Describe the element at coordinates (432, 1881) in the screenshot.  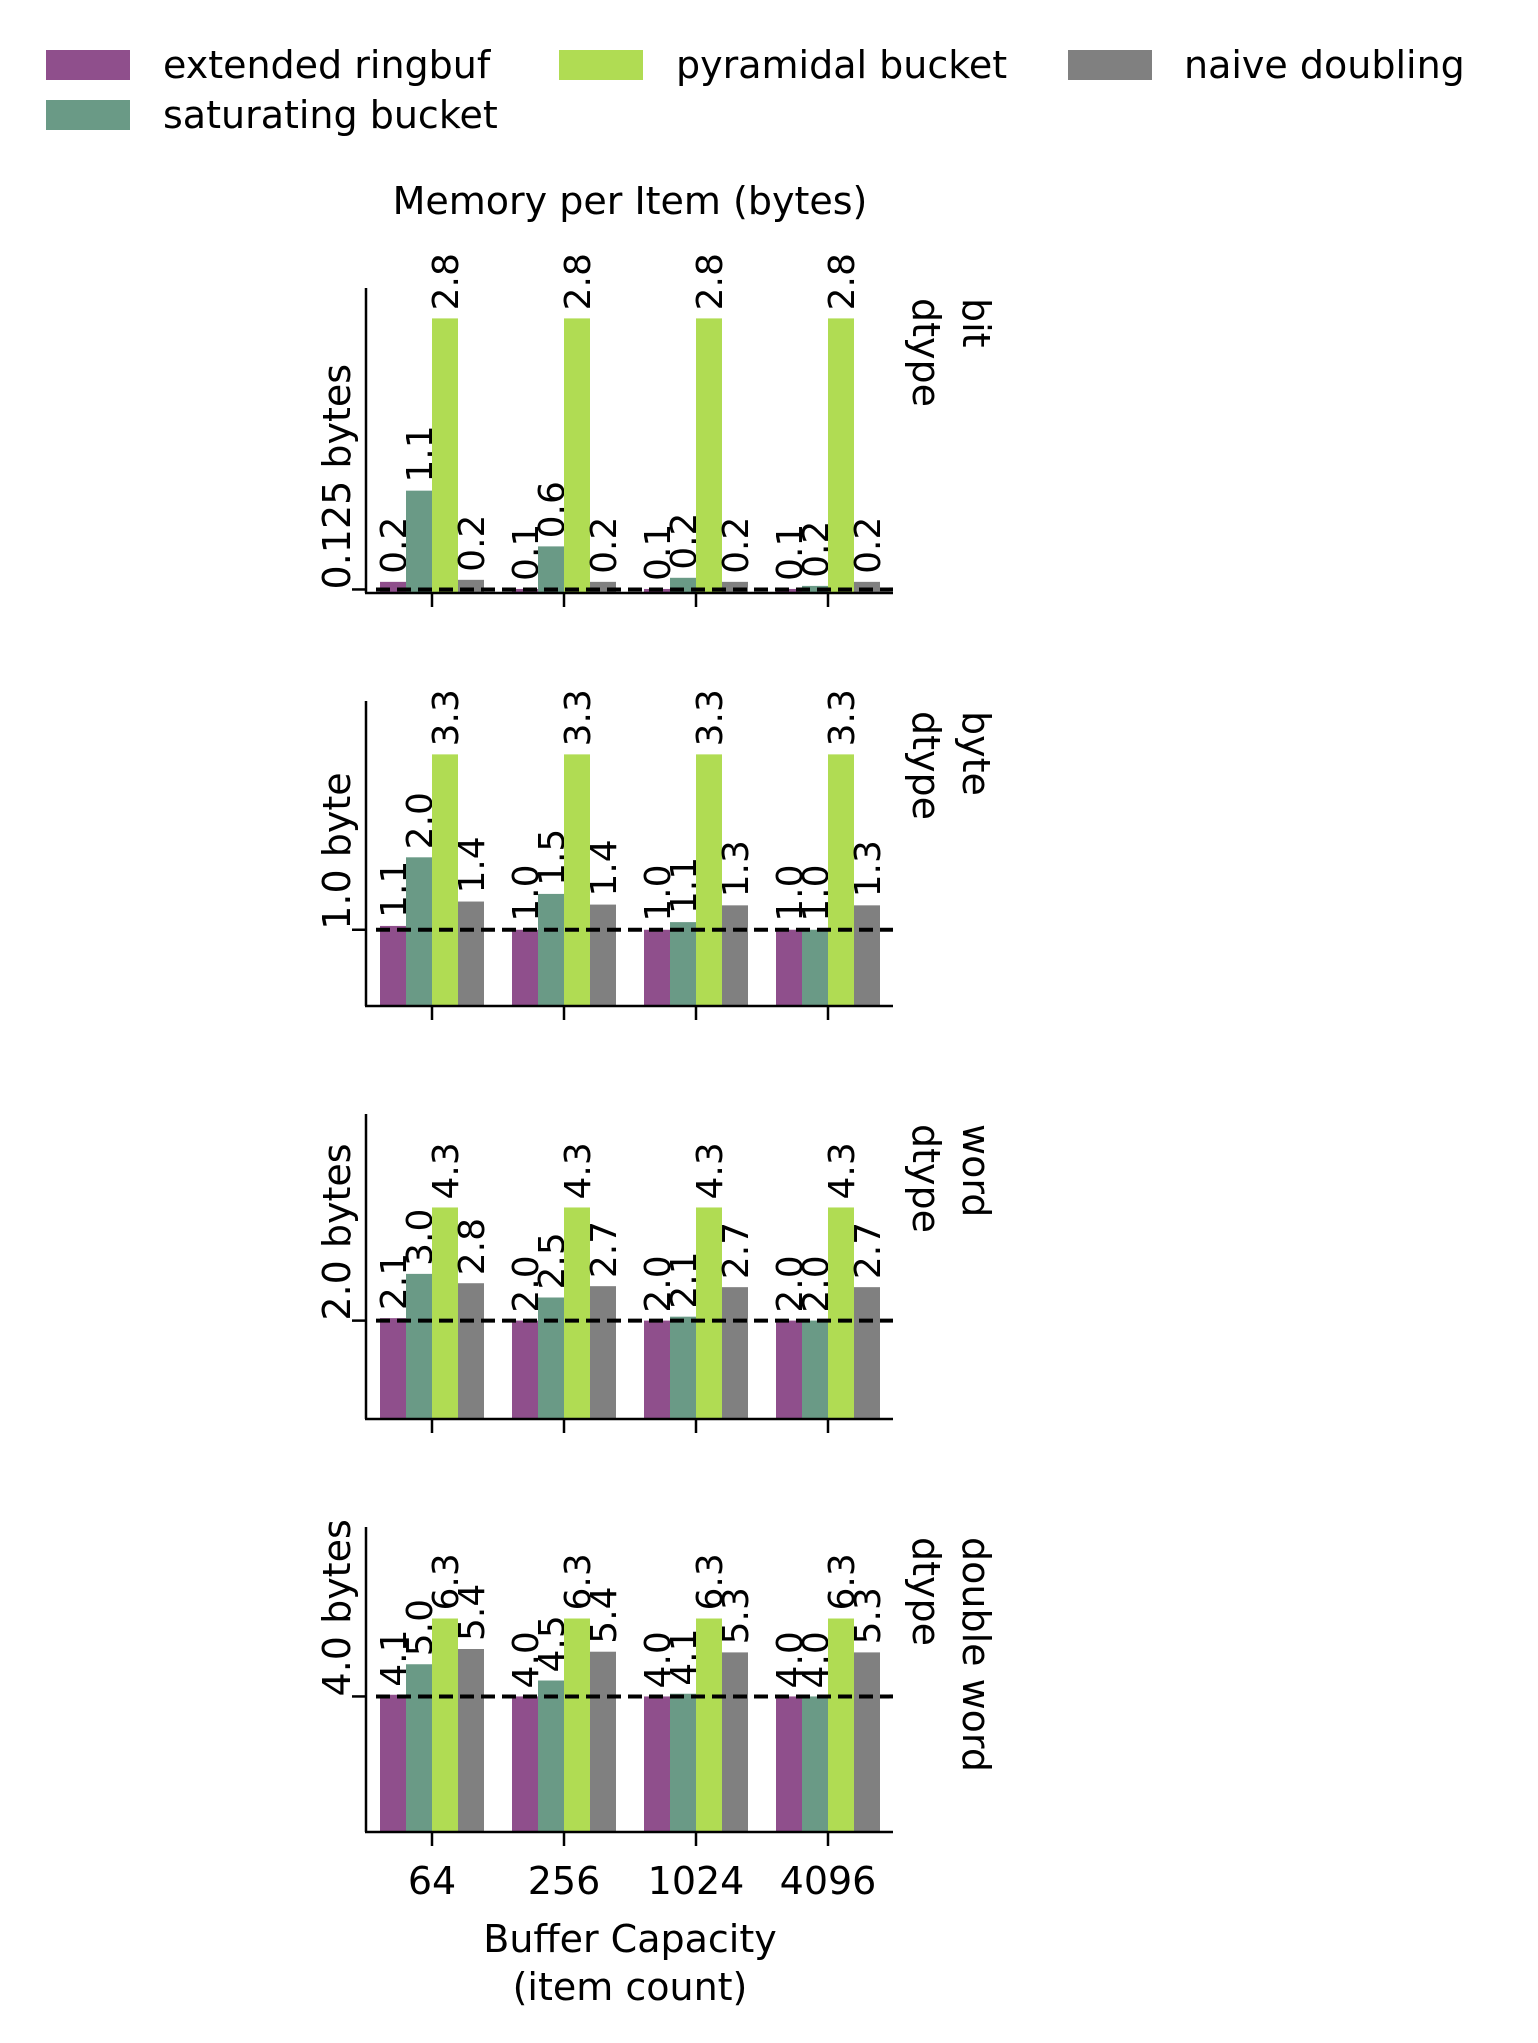
I see `x-tick-label: 64` at that location.